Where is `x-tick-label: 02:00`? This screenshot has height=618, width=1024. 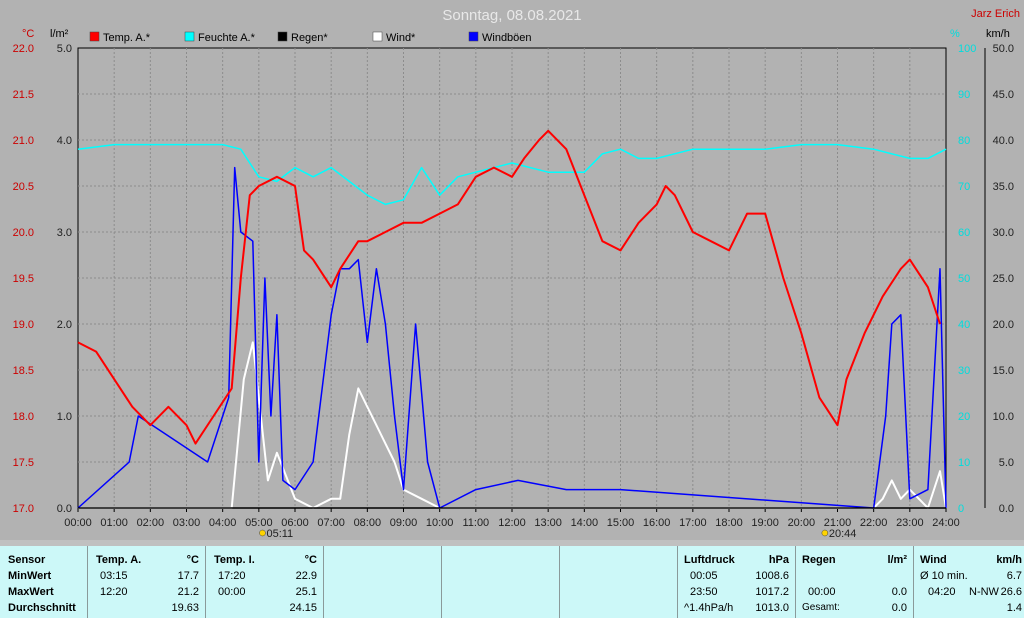 x-tick-label: 02:00 is located at coordinates (151, 523).